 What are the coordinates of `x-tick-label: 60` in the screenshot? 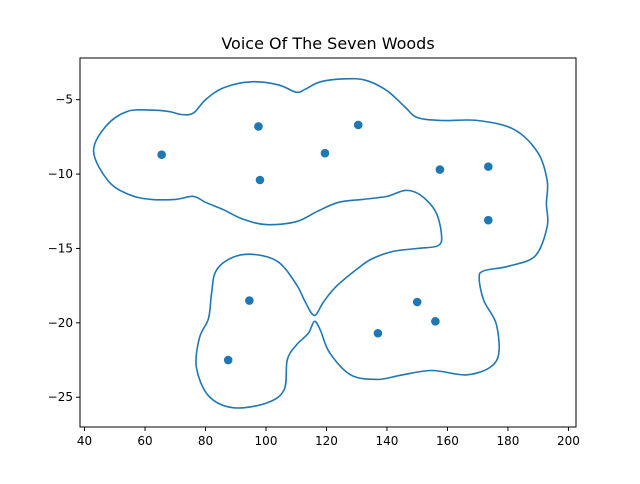 It's located at (144, 441).